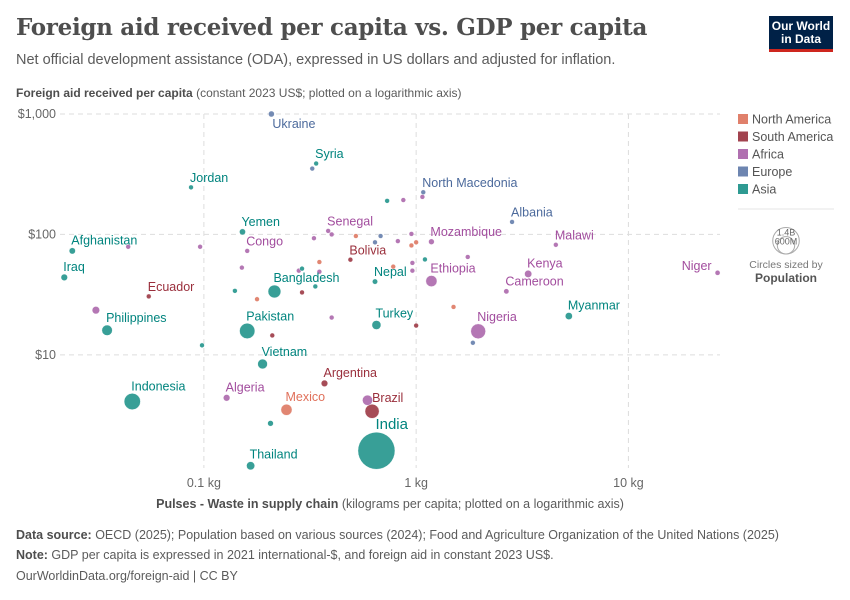 The width and height of the screenshot is (850, 600). Describe the element at coordinates (574, 235) in the screenshot. I see `point-label: Malawi` at that location.